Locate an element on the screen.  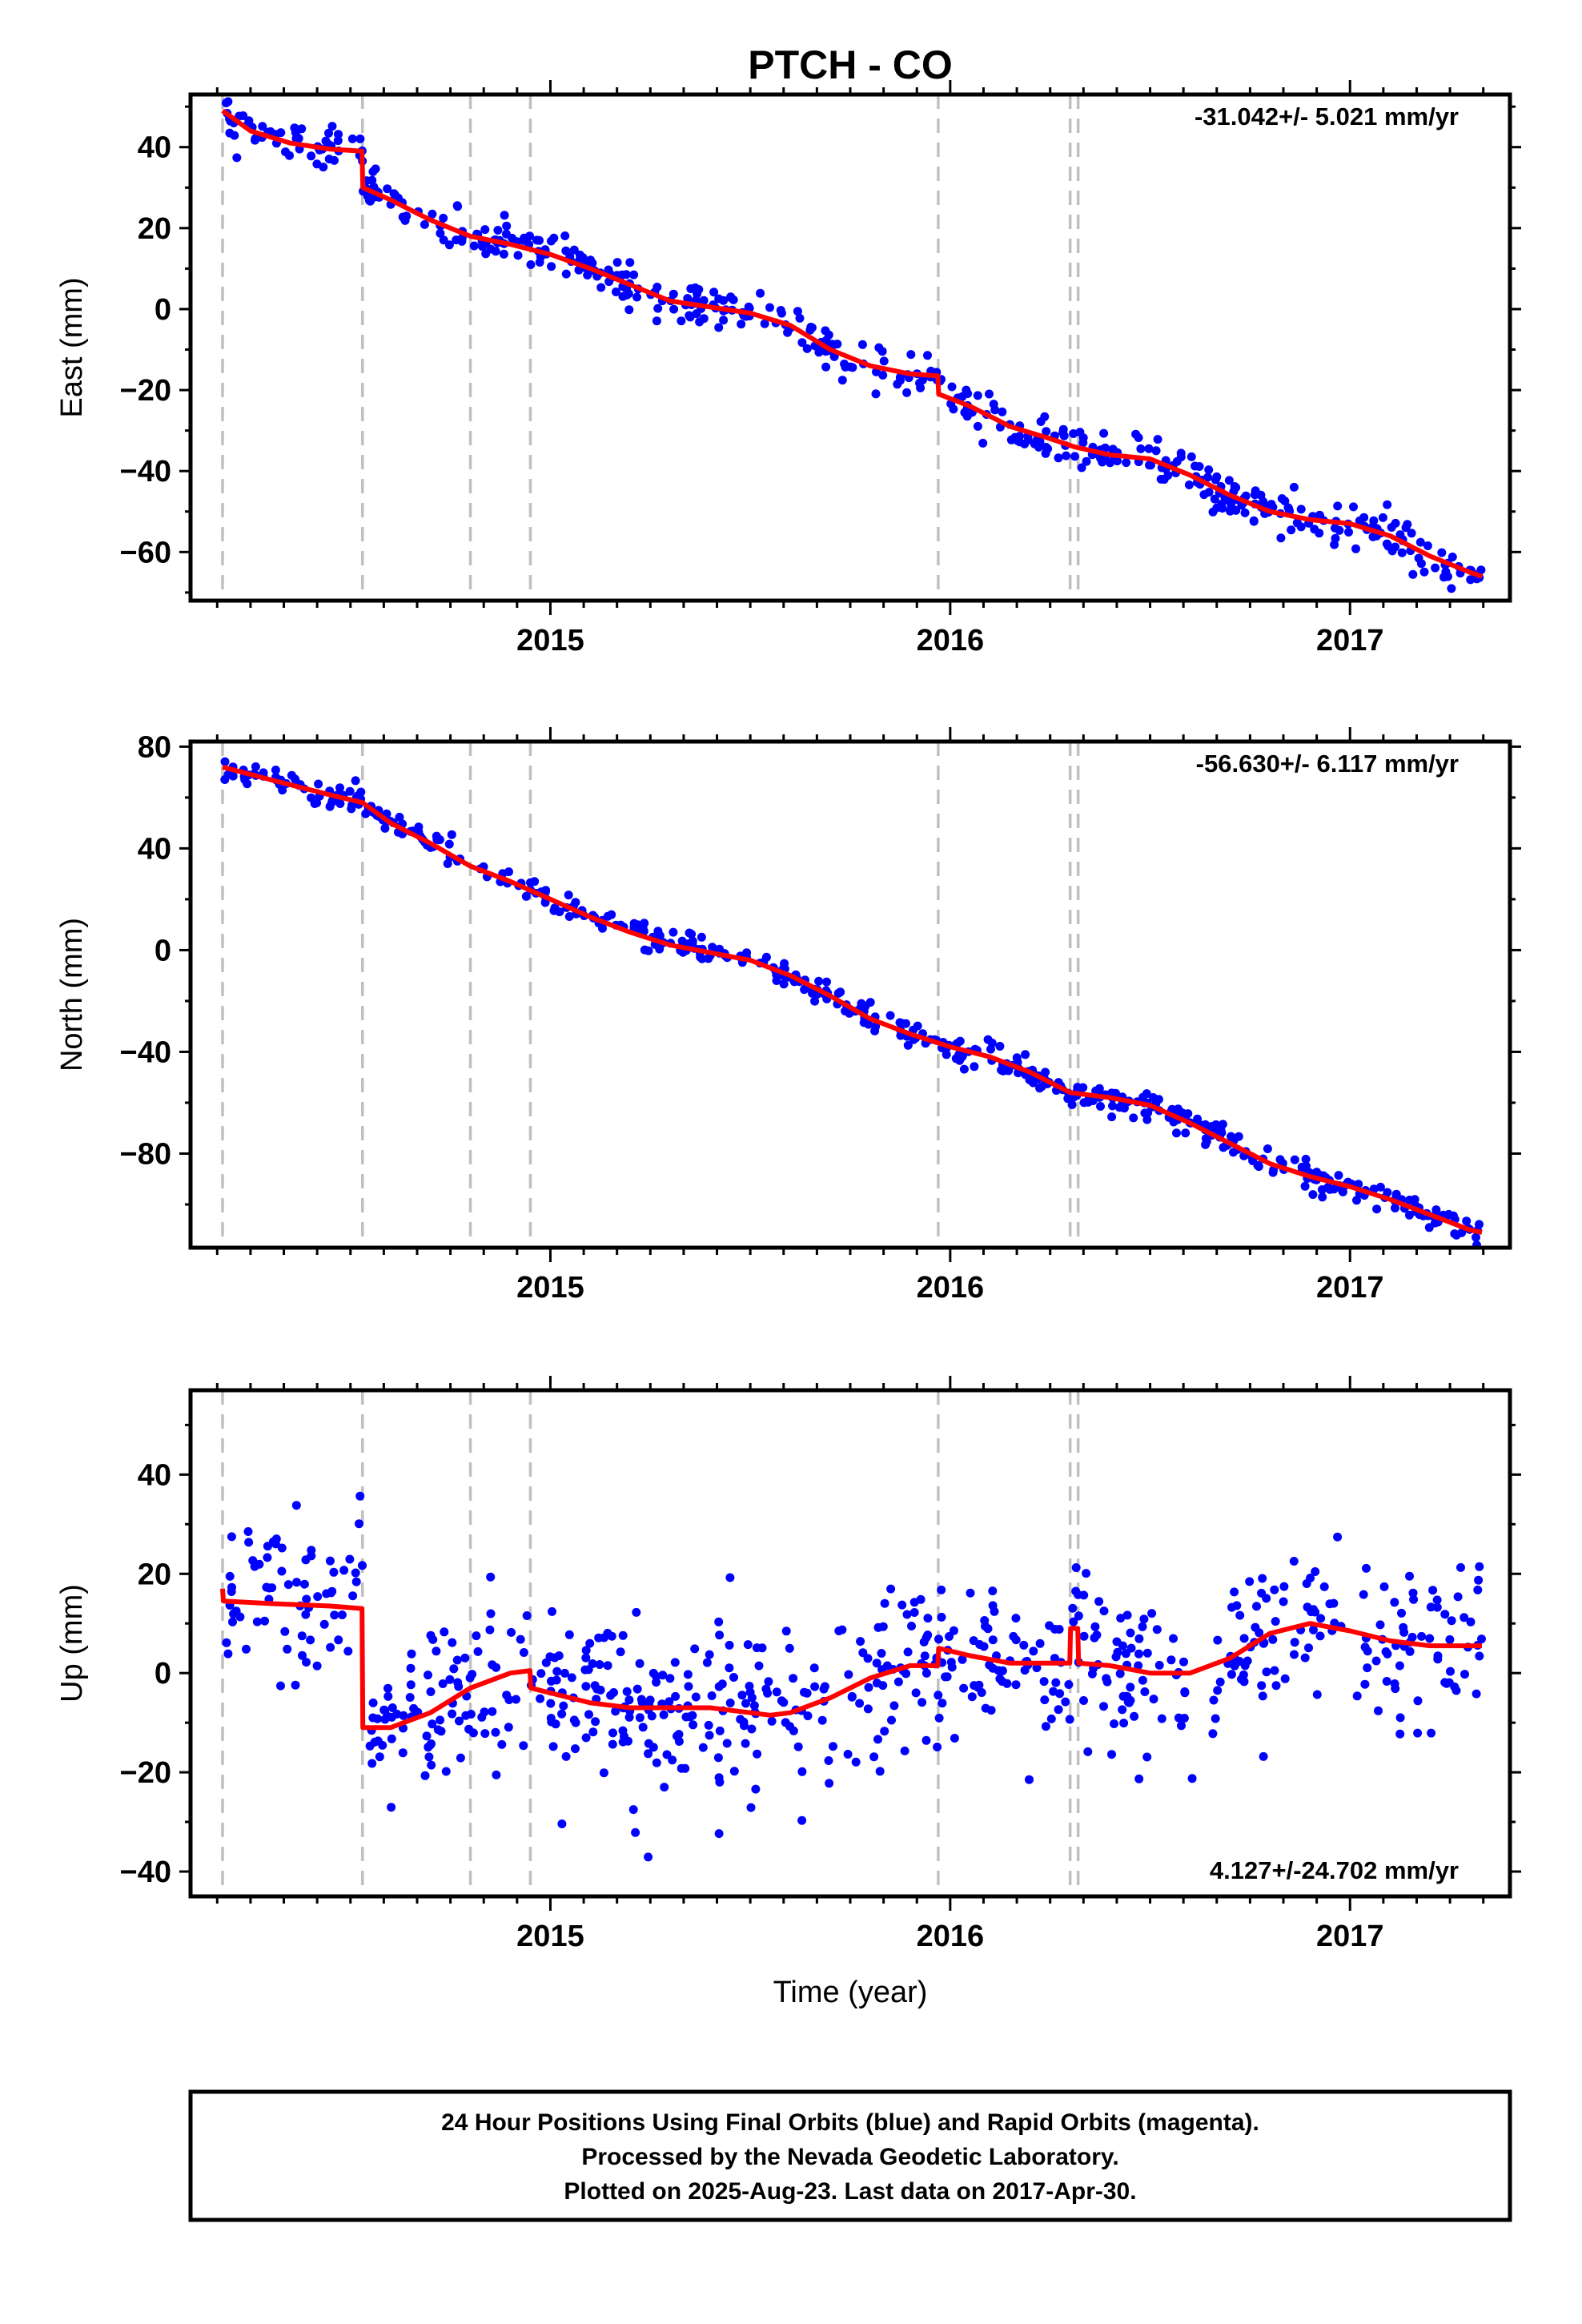
north-x-tick-label: 2017 is located at coordinates (1350, 1288).